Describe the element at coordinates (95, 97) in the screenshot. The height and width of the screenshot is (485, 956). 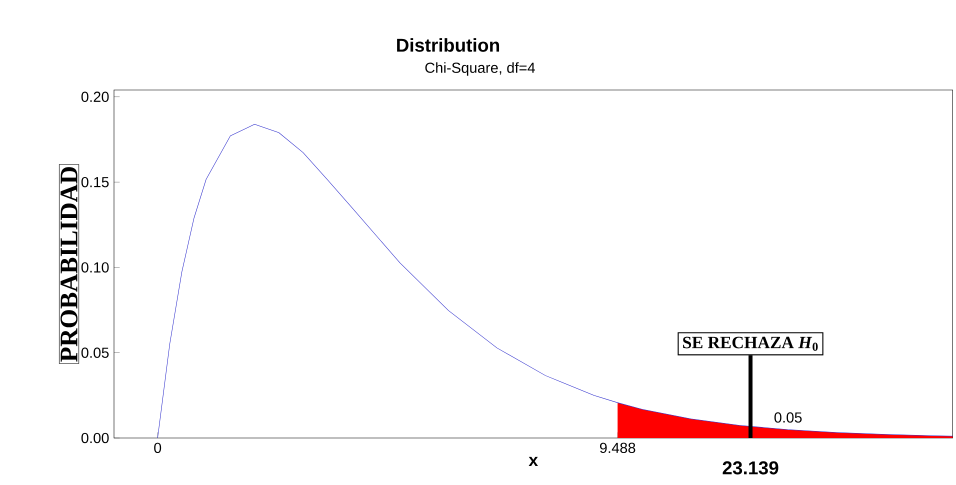
I see `y-tick-label: 0.20` at that location.